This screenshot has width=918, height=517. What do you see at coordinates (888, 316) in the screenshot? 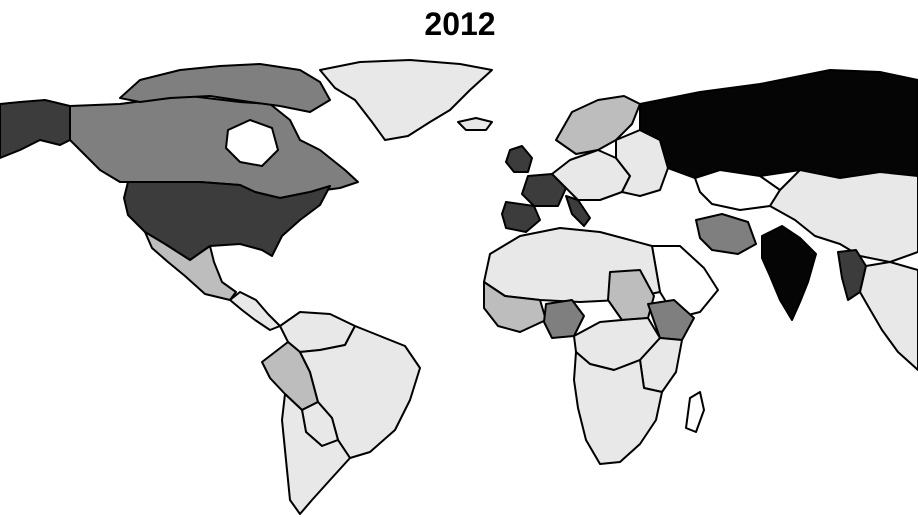
I see `region-southeast-asia` at bounding box center [888, 316].